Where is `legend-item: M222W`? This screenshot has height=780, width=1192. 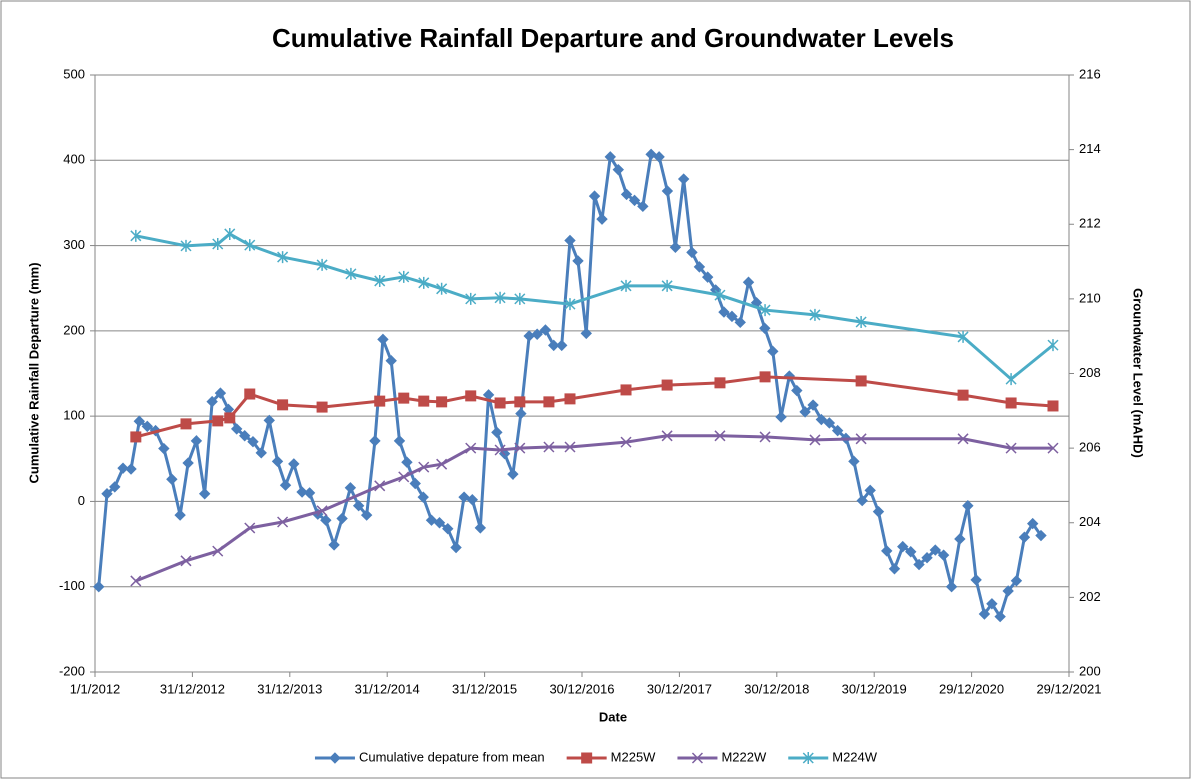
legend-item: M222W is located at coordinates (722, 756).